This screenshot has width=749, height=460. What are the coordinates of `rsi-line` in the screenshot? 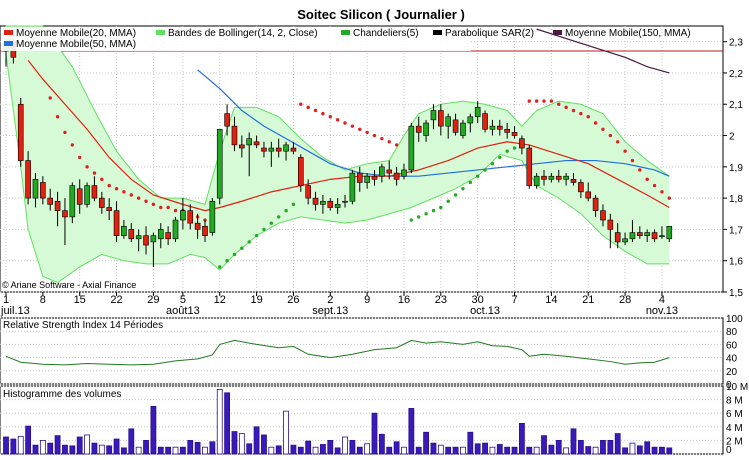 It's located at (337, 352).